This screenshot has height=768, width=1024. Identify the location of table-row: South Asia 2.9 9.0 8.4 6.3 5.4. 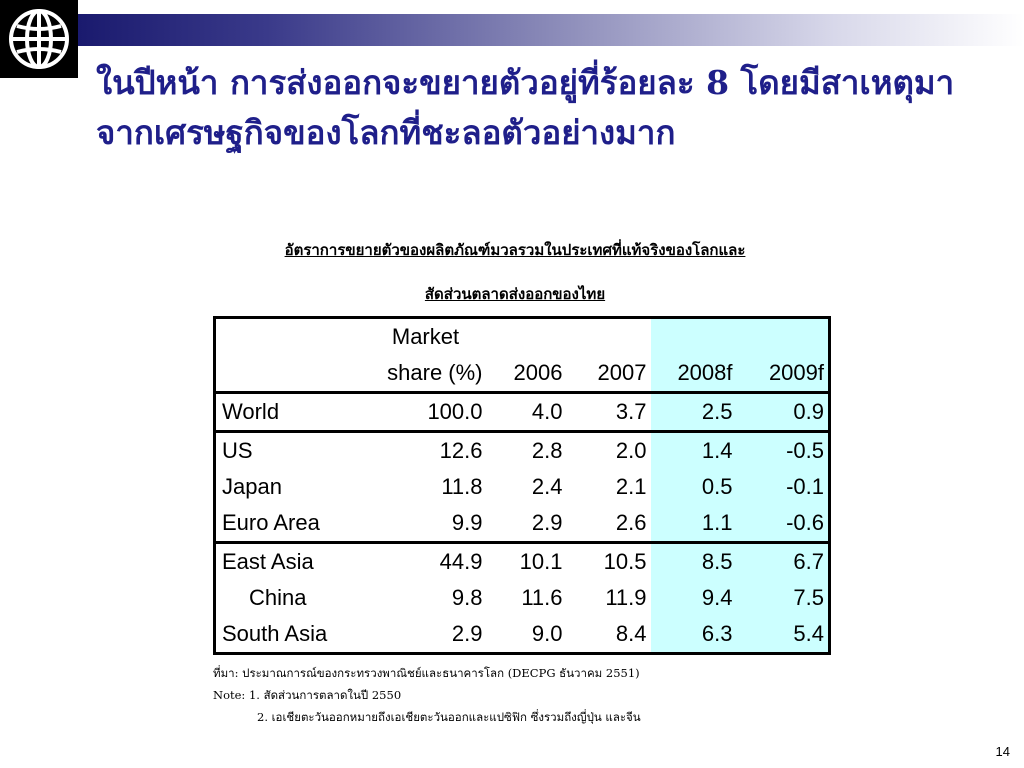
(522, 635).